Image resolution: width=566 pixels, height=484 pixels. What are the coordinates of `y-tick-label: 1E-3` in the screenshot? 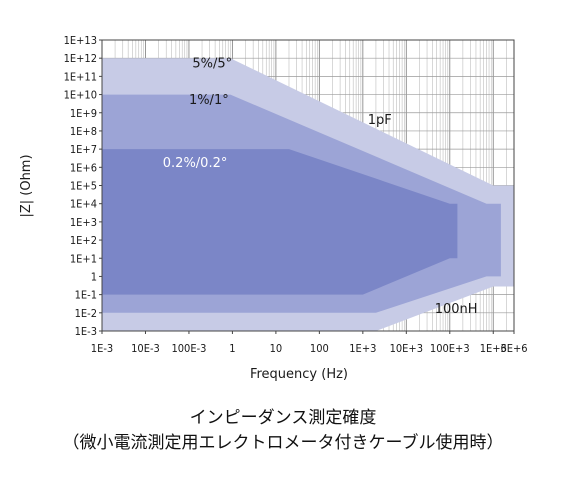 It's located at (86, 331).